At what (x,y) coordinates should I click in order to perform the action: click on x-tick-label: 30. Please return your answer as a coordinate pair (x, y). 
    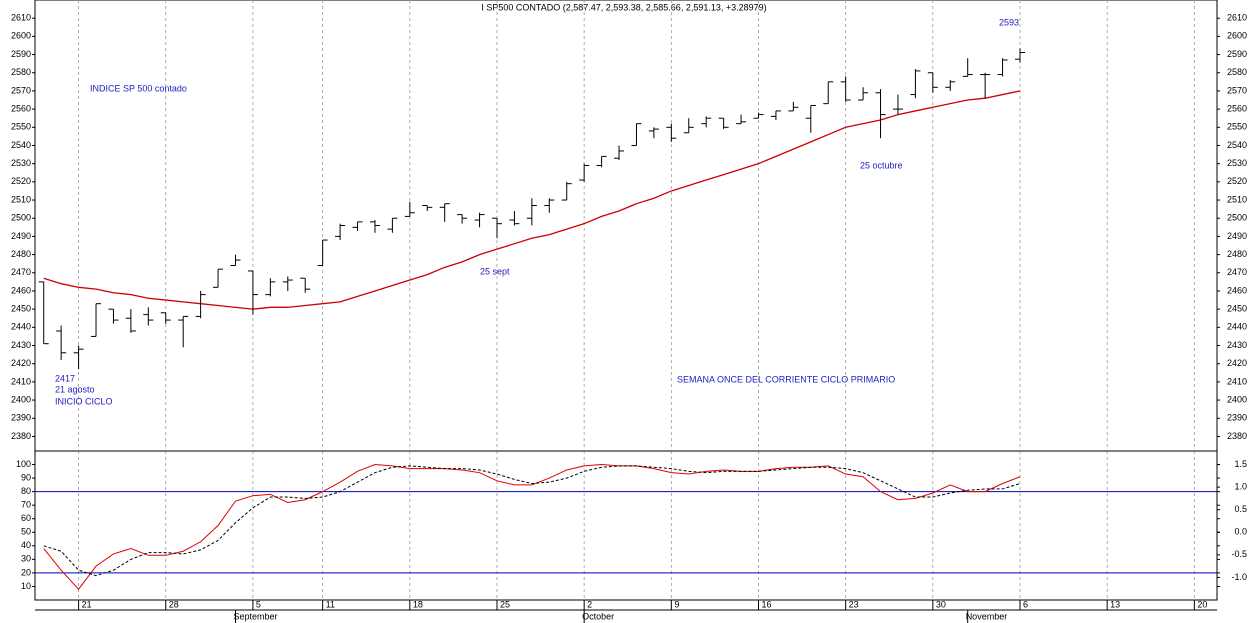
    Looking at the image, I should click on (941, 604).